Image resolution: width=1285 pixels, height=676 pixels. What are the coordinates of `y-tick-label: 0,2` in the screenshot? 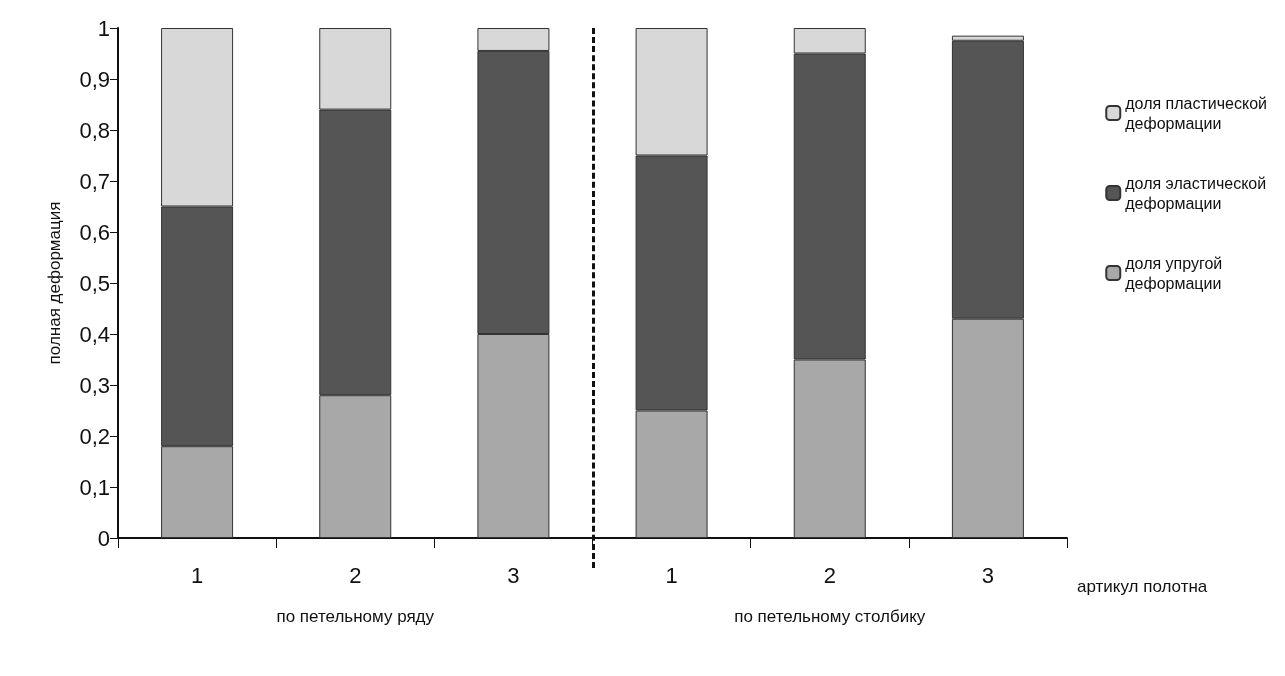 It's located at (94, 436).